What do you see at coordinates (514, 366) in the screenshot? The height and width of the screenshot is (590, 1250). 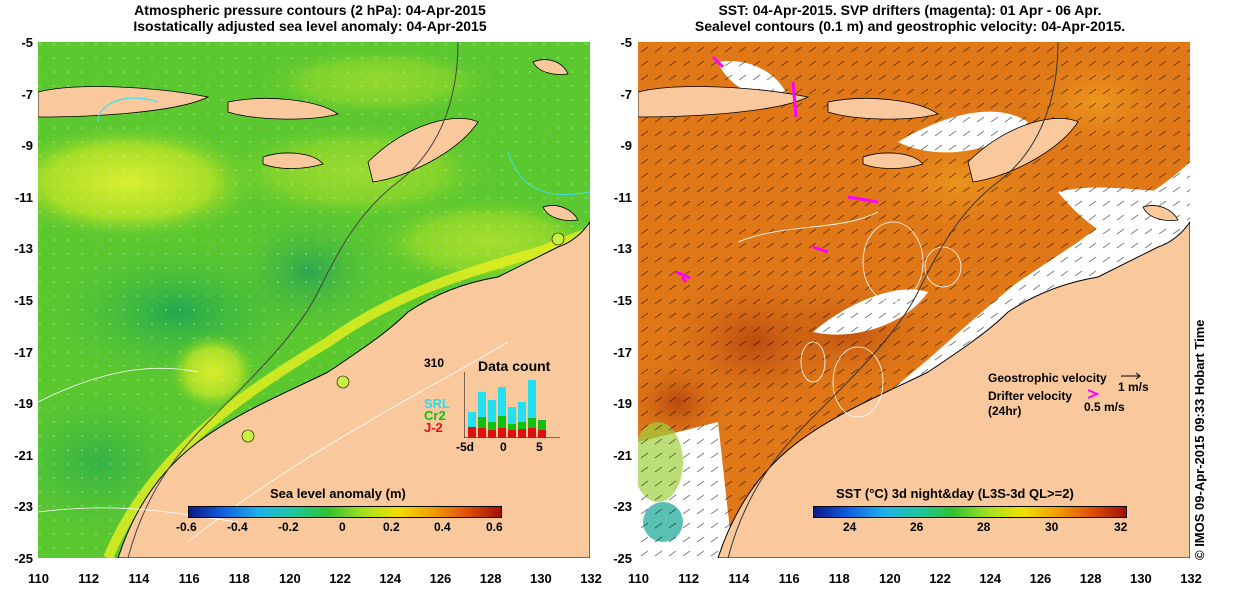 I see `data-count-title: Data count` at bounding box center [514, 366].